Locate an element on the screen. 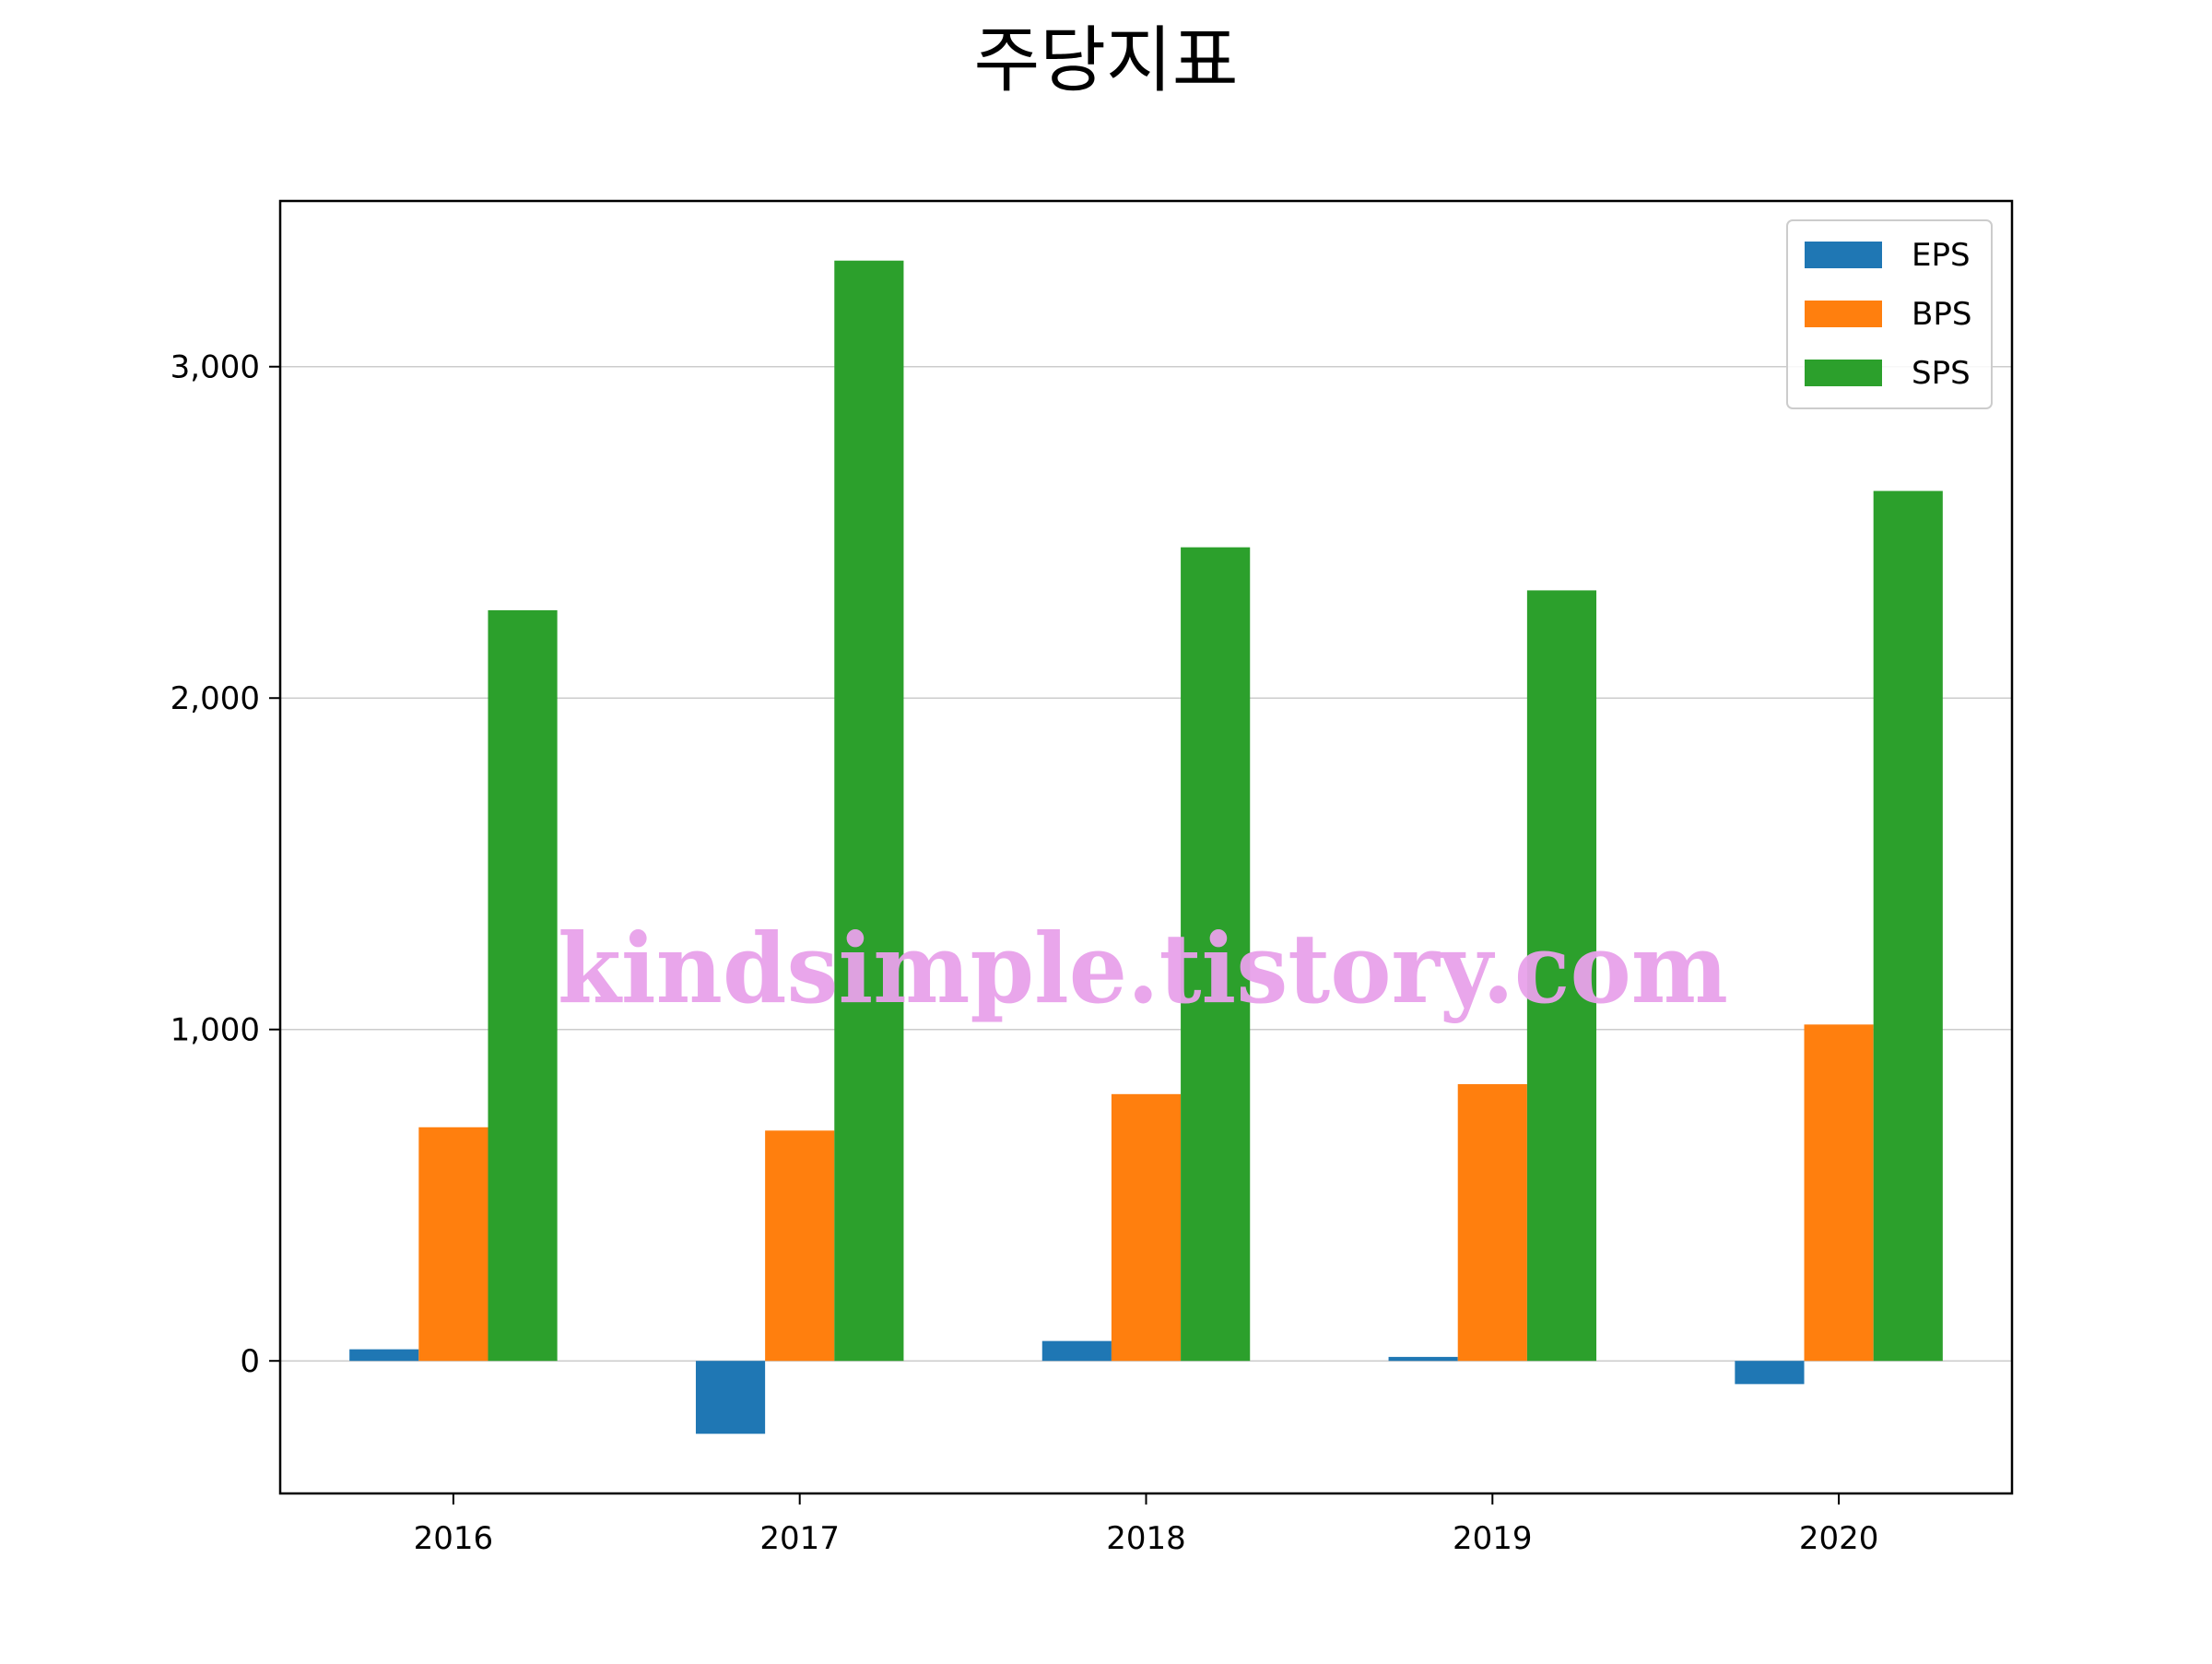 The image size is (2212, 1664). legend: EPS BPS SPS is located at coordinates (1889, 314).